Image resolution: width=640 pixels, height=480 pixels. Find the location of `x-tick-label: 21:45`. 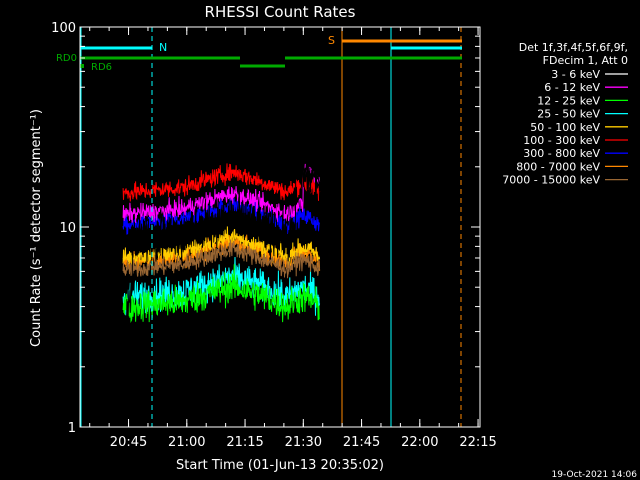

x-tick-label: 21:45 is located at coordinates (361, 442).